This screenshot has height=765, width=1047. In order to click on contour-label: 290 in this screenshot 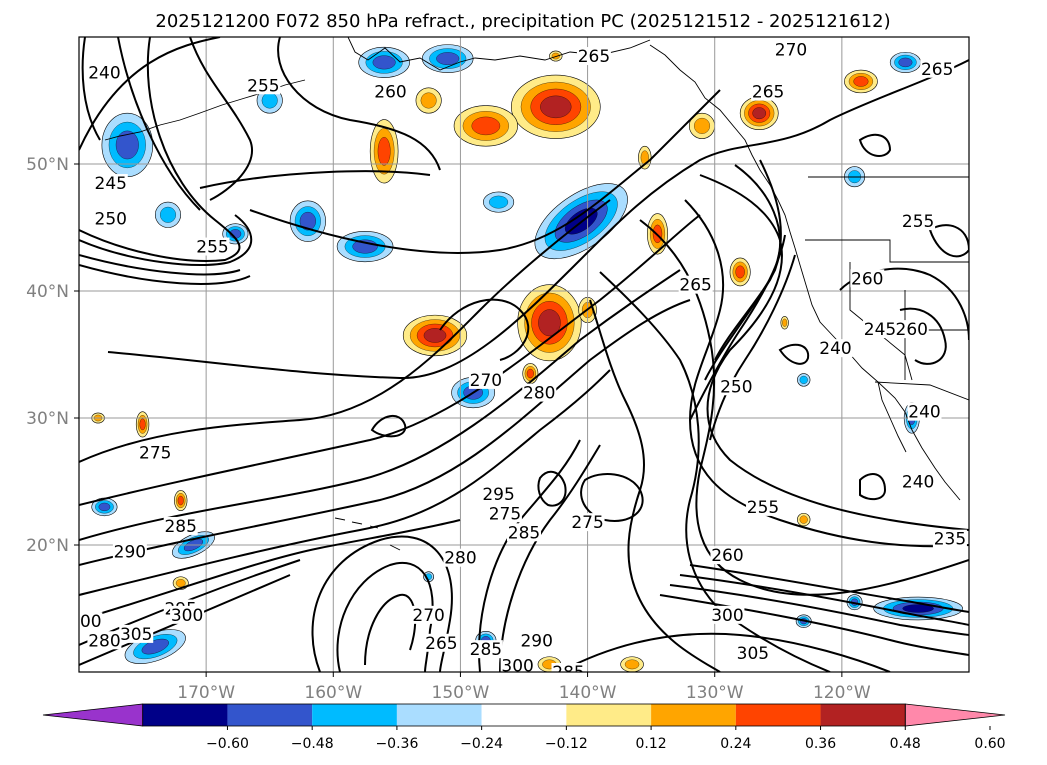, I will do `click(536, 641)`.